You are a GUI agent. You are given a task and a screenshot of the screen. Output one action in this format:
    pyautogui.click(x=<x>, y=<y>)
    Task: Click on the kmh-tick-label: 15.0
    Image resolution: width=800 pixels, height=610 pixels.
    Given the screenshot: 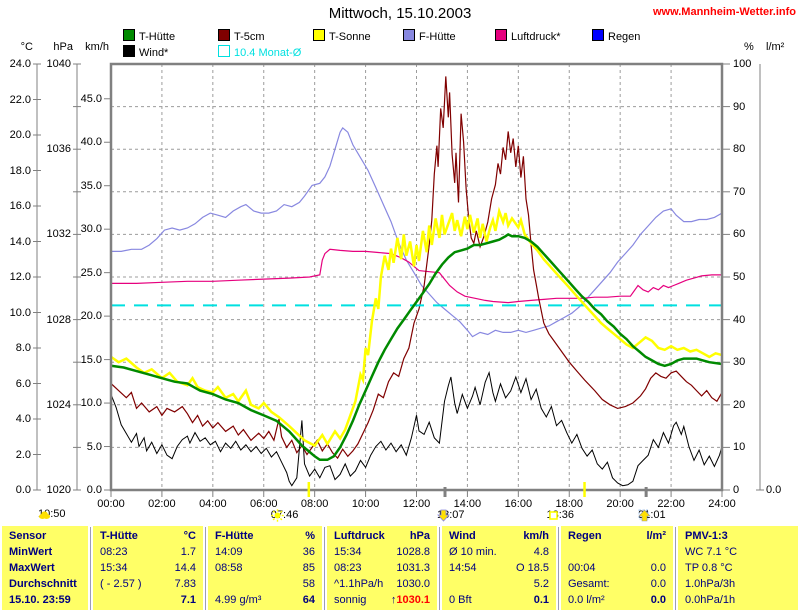 What is the action you would take?
    pyautogui.click(x=91, y=359)
    